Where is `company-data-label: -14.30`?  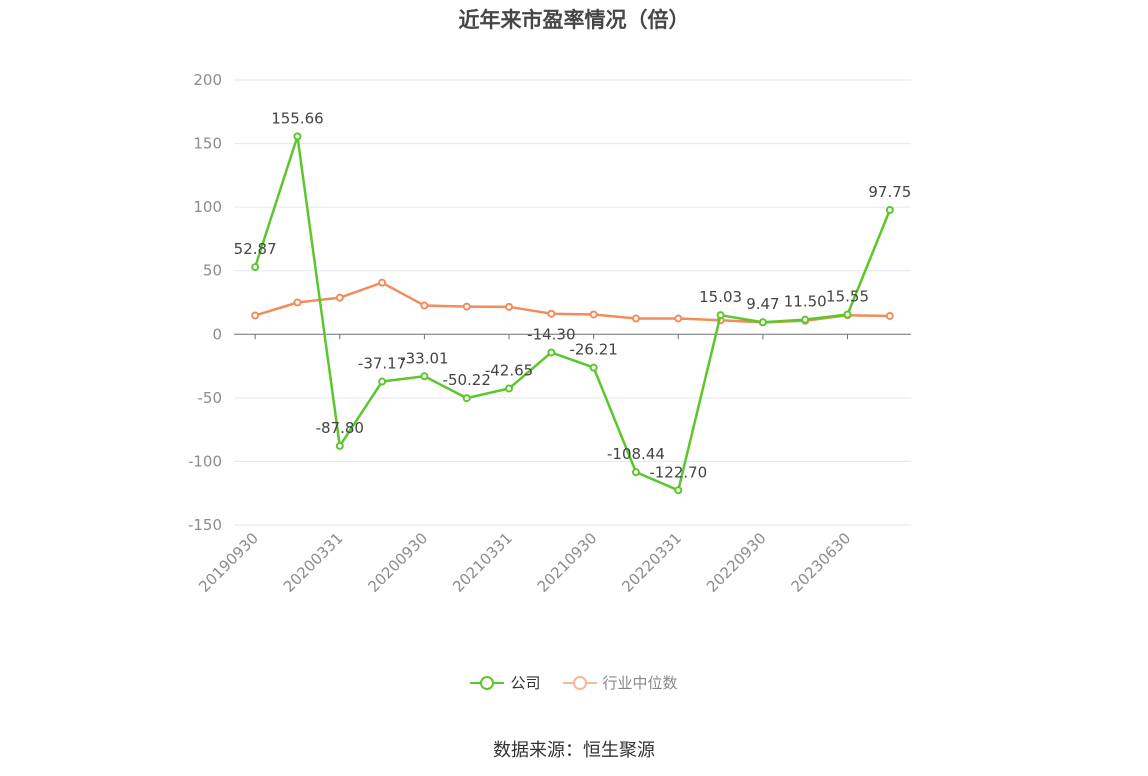 company-data-label: -14.30 is located at coordinates (551, 334).